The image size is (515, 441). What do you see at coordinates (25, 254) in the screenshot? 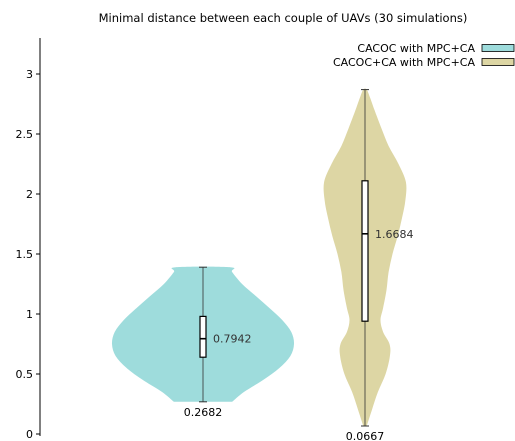
I see `y-tick-label: 1.5` at bounding box center [25, 254].